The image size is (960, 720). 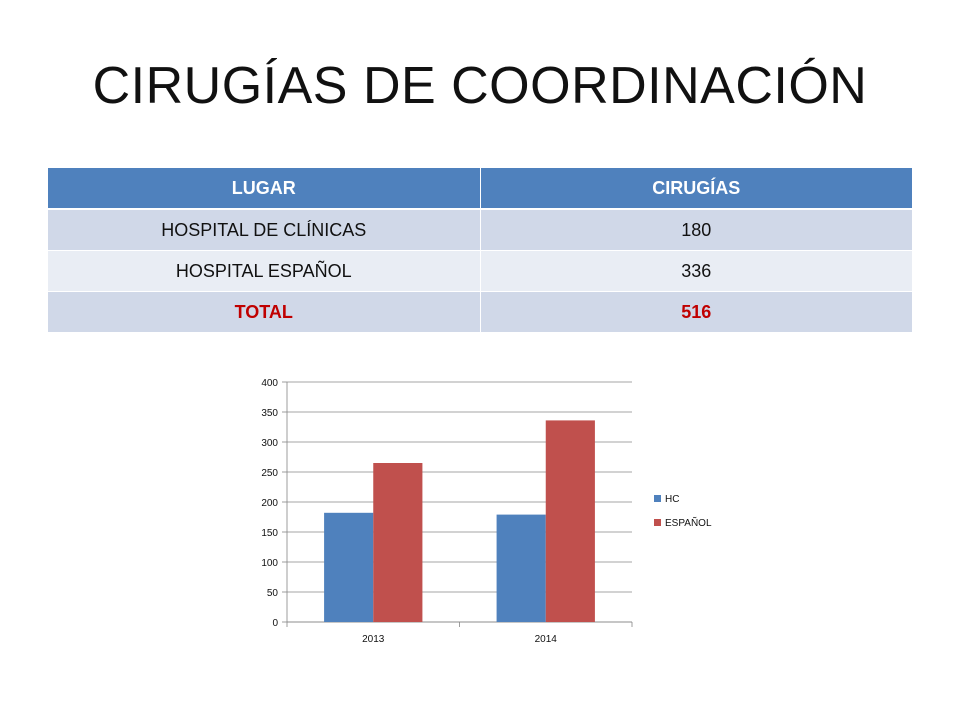 What do you see at coordinates (269, 503) in the screenshot?
I see `y-tick-label: 200` at bounding box center [269, 503].